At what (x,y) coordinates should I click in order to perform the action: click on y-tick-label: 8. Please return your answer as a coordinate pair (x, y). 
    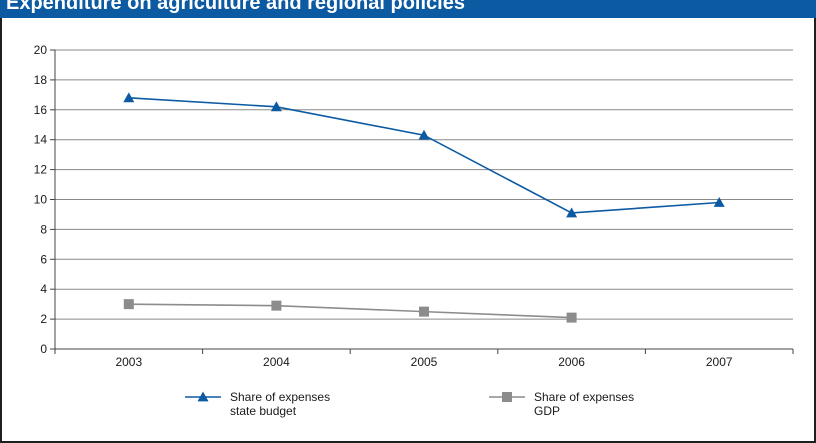
    Looking at the image, I should click on (43, 229).